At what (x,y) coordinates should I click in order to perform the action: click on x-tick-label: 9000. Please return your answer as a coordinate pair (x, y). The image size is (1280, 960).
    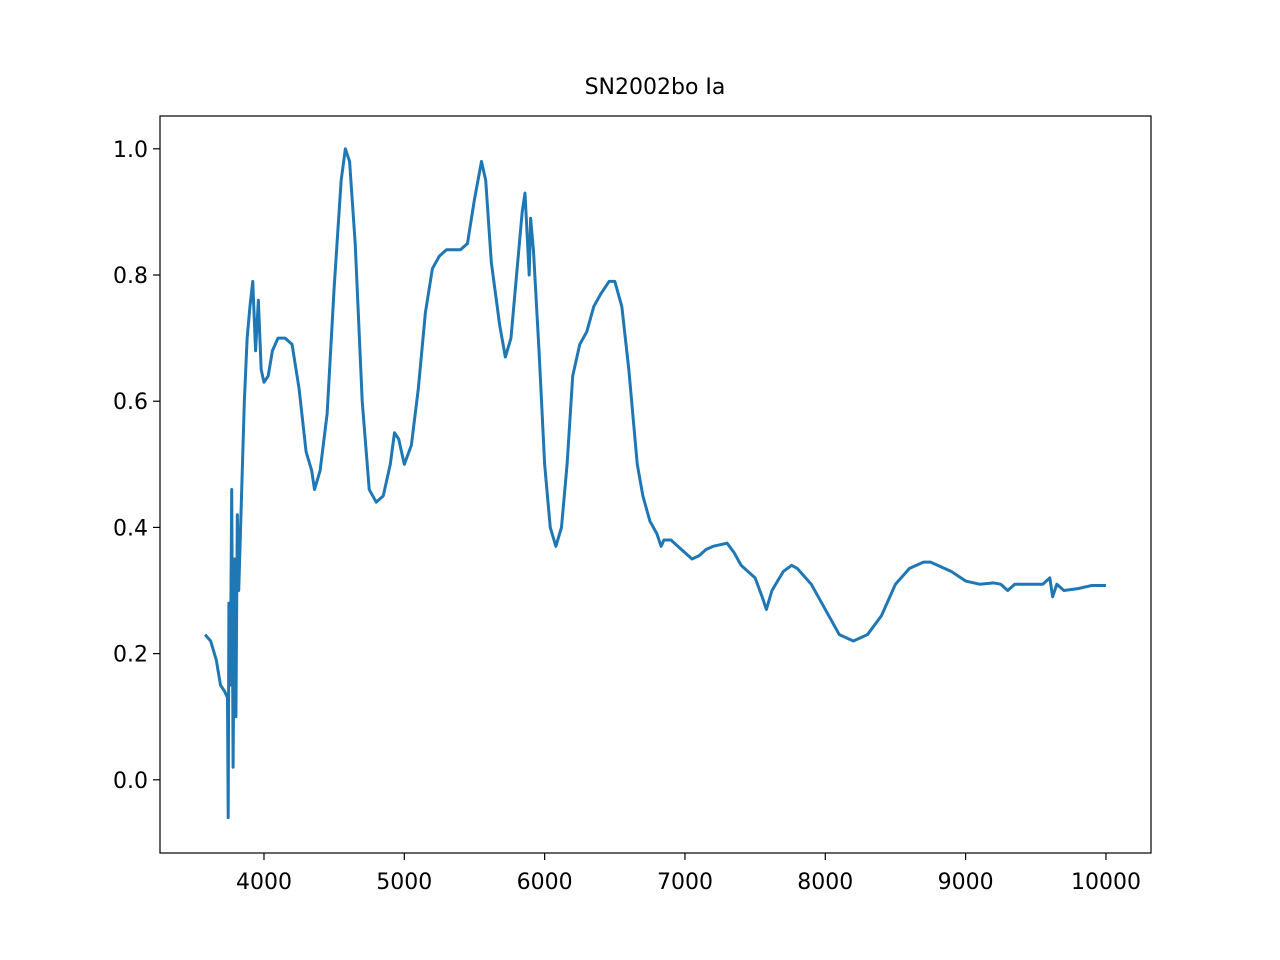
    Looking at the image, I should click on (966, 882).